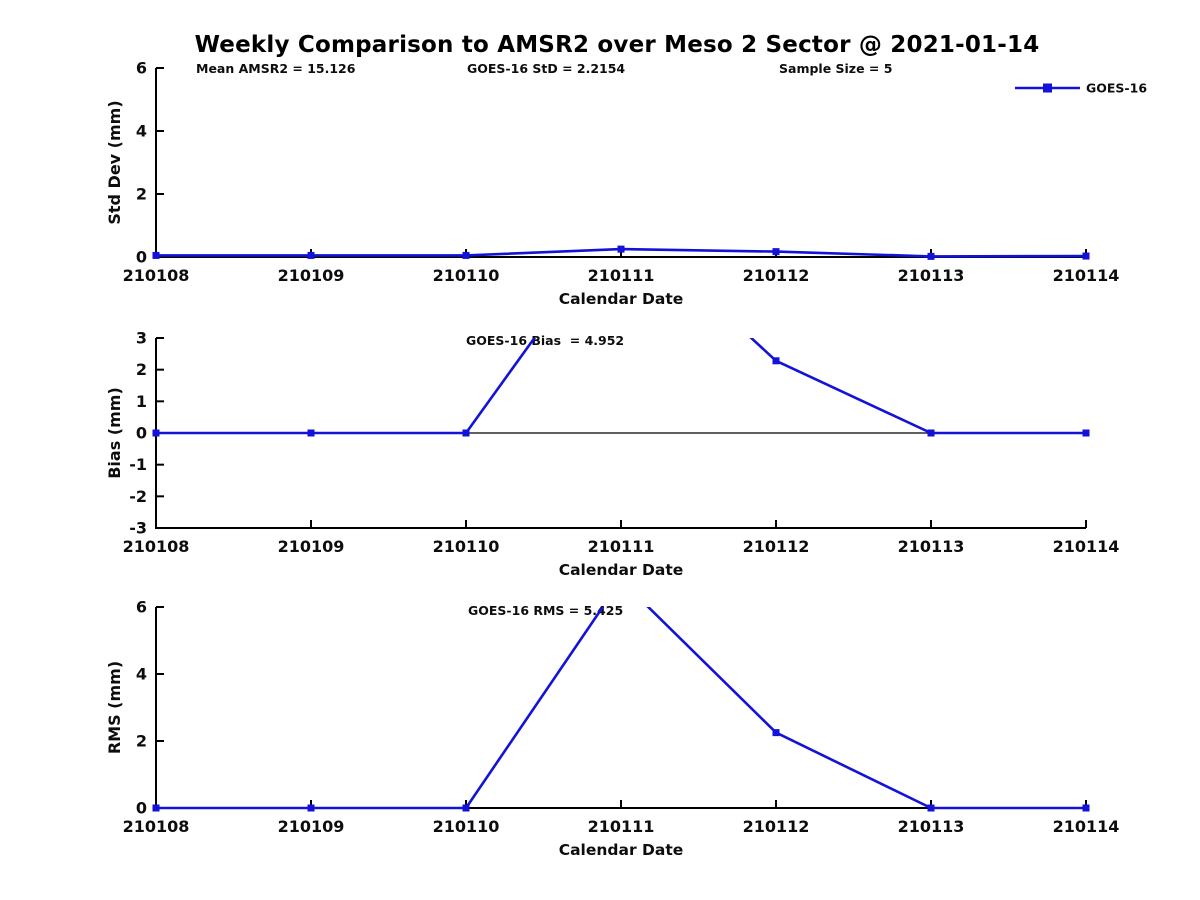 The height and width of the screenshot is (900, 1200). Describe the element at coordinates (114, 707) in the screenshot. I see `y-axis-title: RMS (mm)` at that location.